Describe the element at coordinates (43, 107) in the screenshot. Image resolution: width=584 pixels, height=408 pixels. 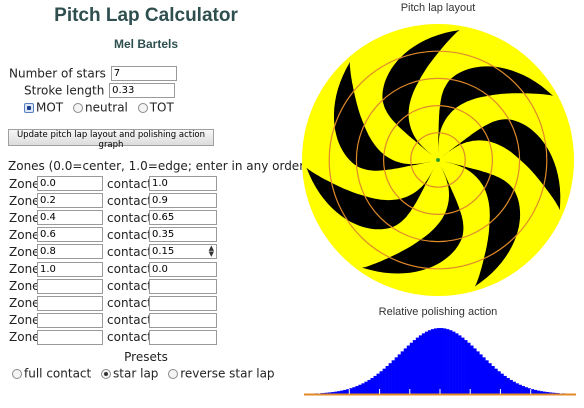
I see `stroke-mode-mot: MOT` at that location.